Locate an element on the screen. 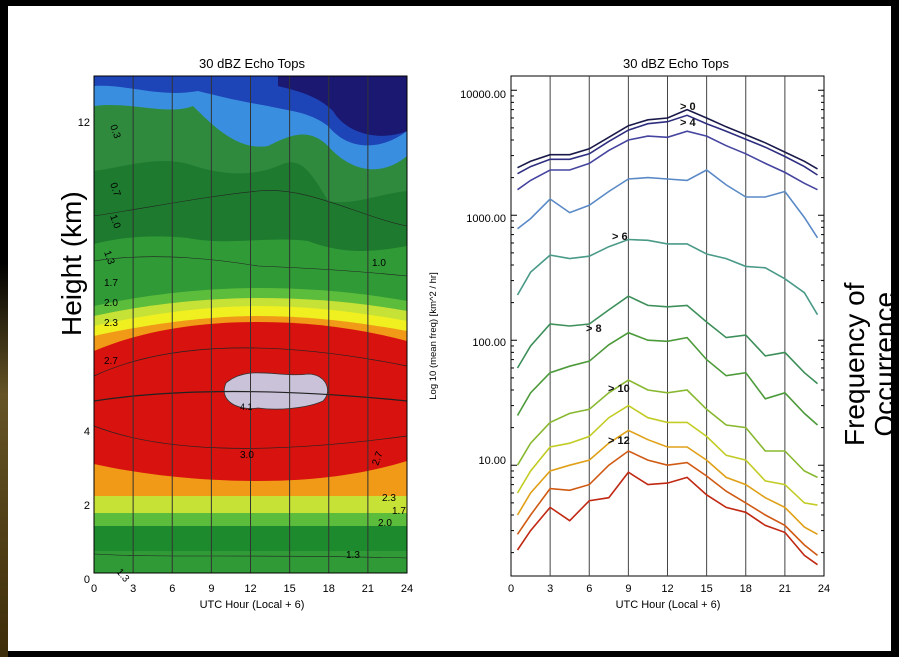 Image resolution: width=899 pixels, height=657 pixels. y-tick-label: 12 is located at coordinates (84, 123).